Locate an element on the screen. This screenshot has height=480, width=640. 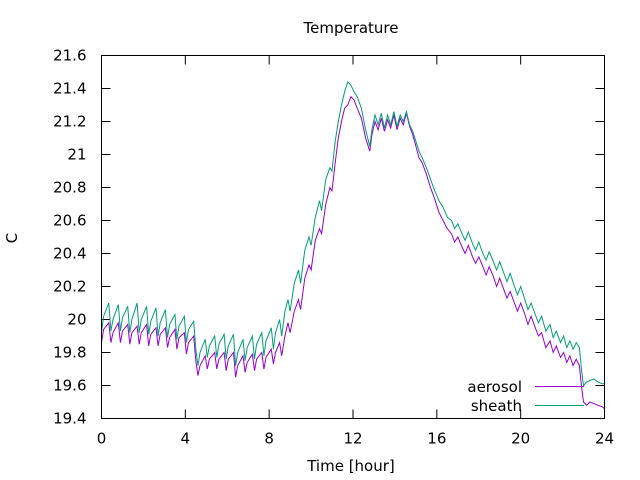
y-tick-label: 21.2 is located at coordinates (69, 122).